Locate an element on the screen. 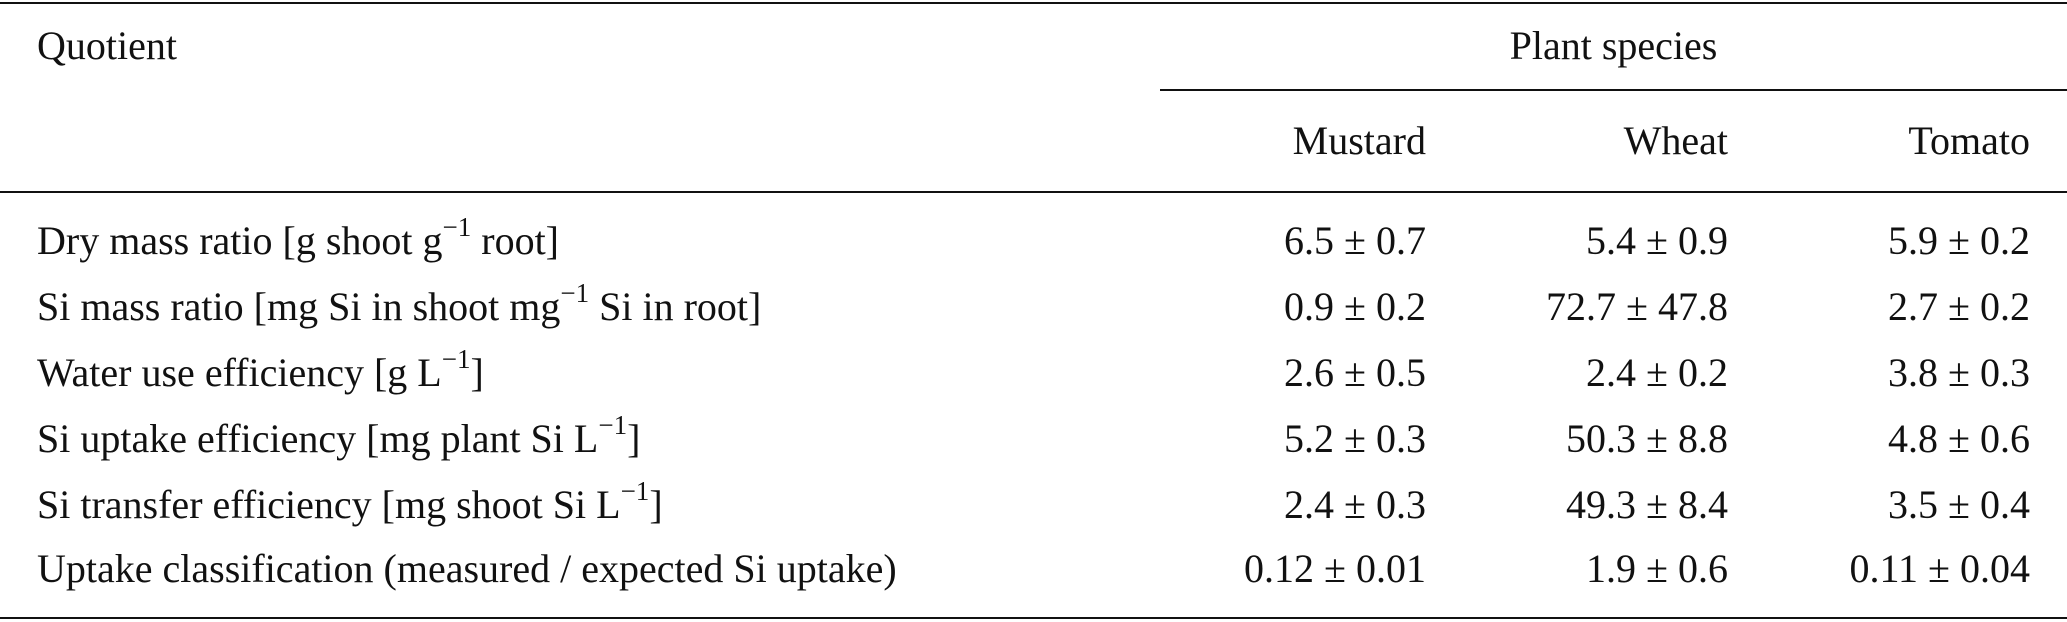  value-cell: 0.9 ± 0.2 is located at coordinates (1355, 306).